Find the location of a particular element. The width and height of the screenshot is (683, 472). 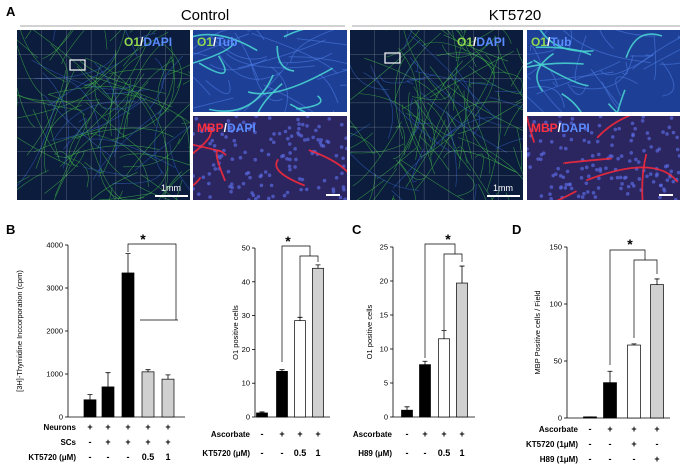

condition-value: 1 is located at coordinates (167, 457).